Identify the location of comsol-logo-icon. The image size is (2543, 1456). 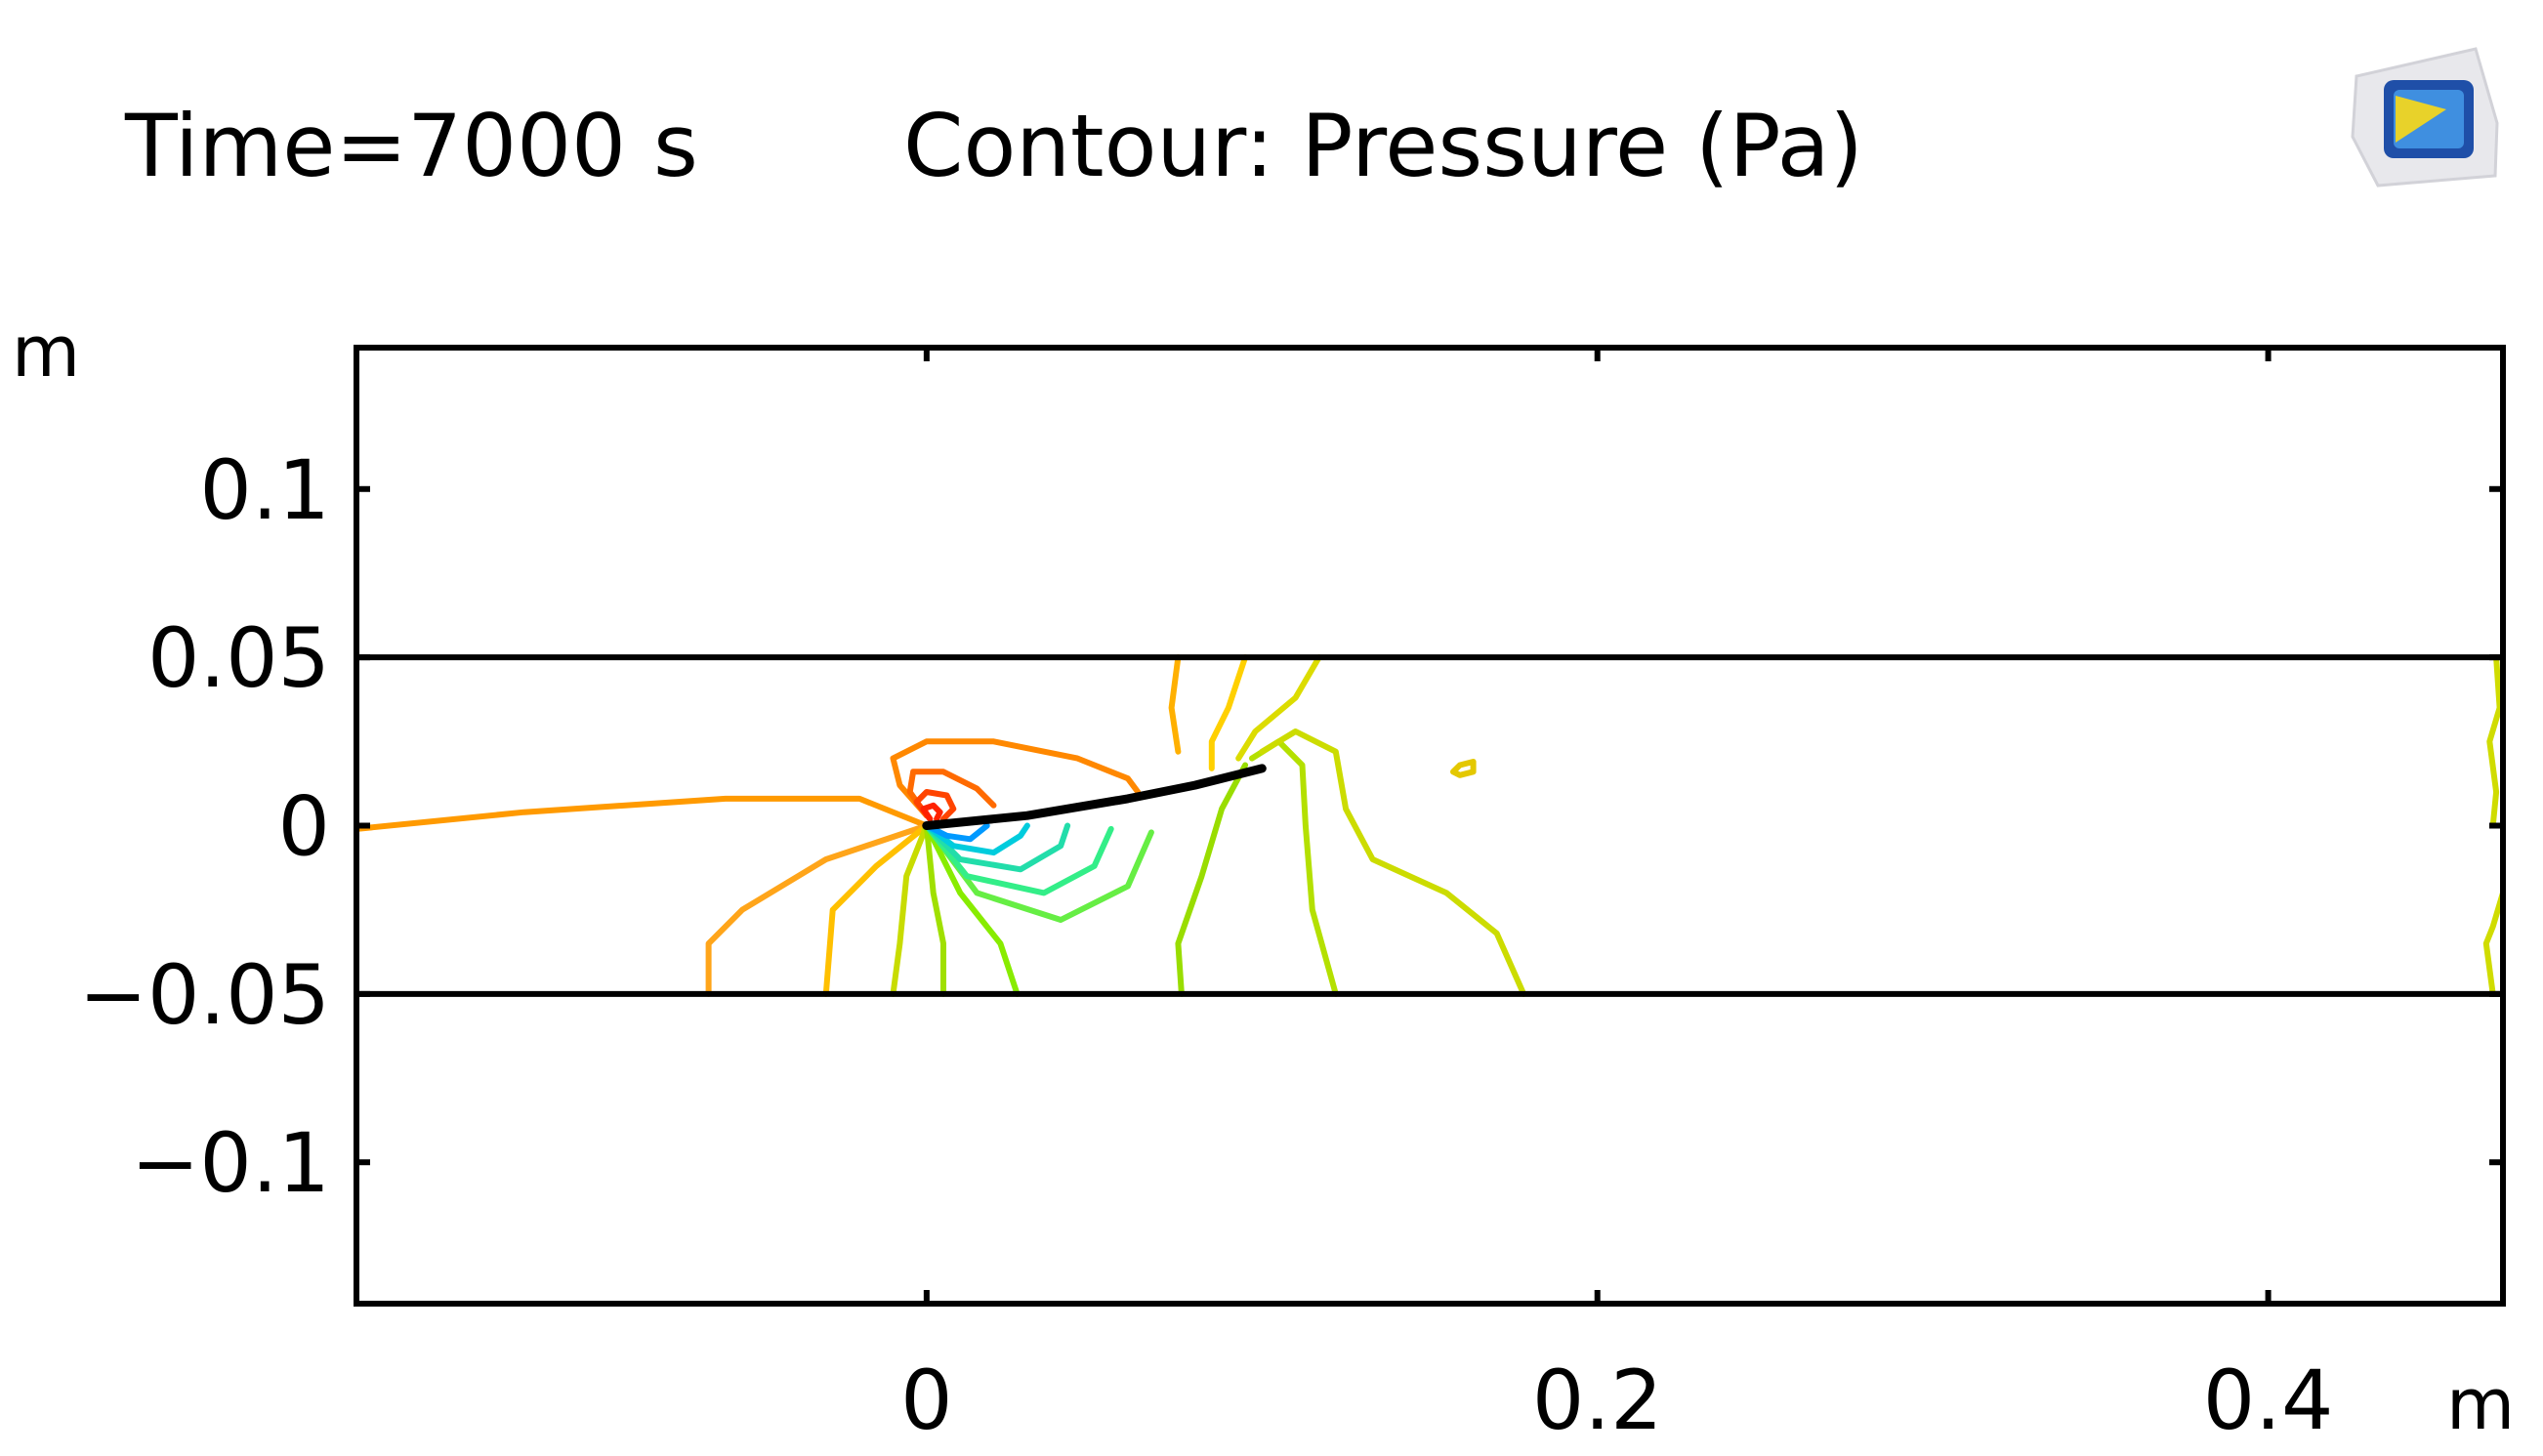
(2425, 117).